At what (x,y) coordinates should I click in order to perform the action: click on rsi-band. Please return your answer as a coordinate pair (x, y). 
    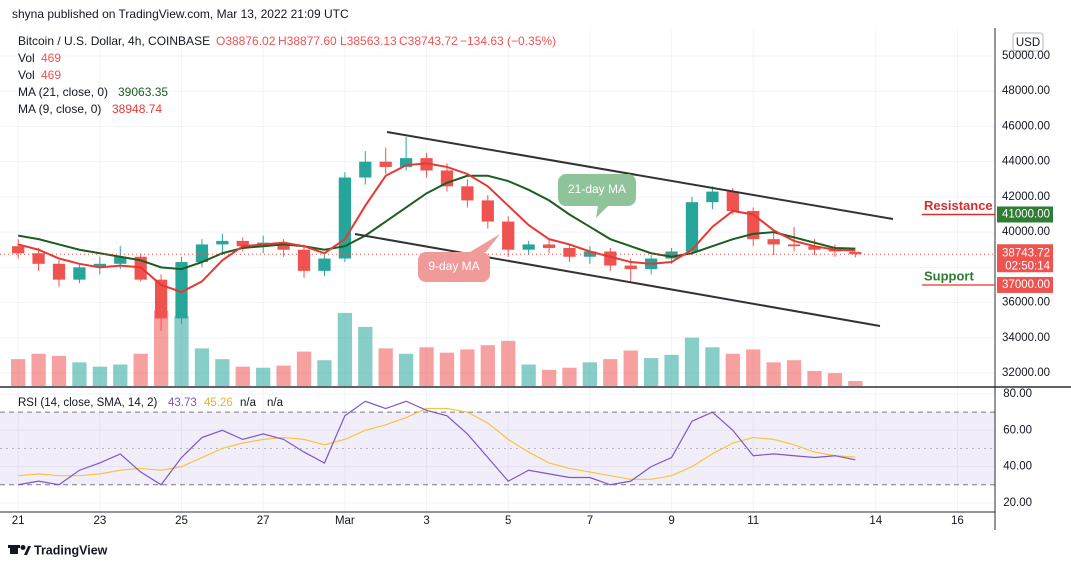
    Looking at the image, I should click on (497, 448).